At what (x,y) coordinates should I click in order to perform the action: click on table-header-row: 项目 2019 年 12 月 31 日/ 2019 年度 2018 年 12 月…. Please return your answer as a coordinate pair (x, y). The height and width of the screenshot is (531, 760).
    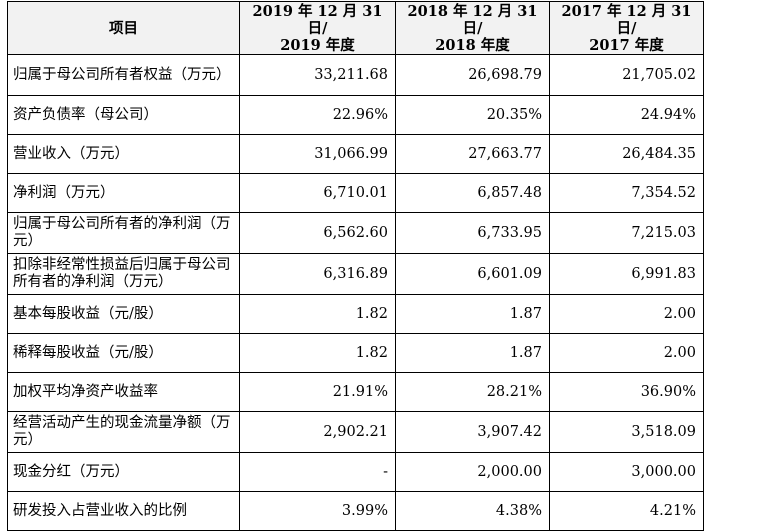
    Looking at the image, I should click on (355, 28).